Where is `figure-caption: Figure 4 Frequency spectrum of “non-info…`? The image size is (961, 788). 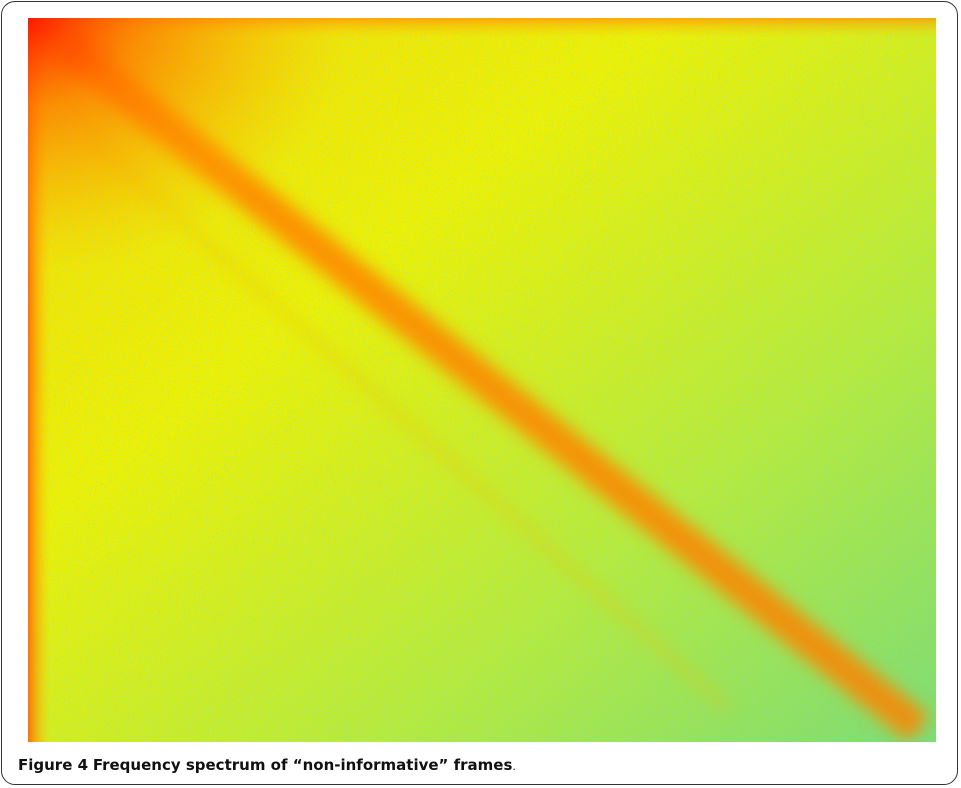
figure-caption: Figure 4 Frequency spectrum of “non-info… is located at coordinates (267, 765).